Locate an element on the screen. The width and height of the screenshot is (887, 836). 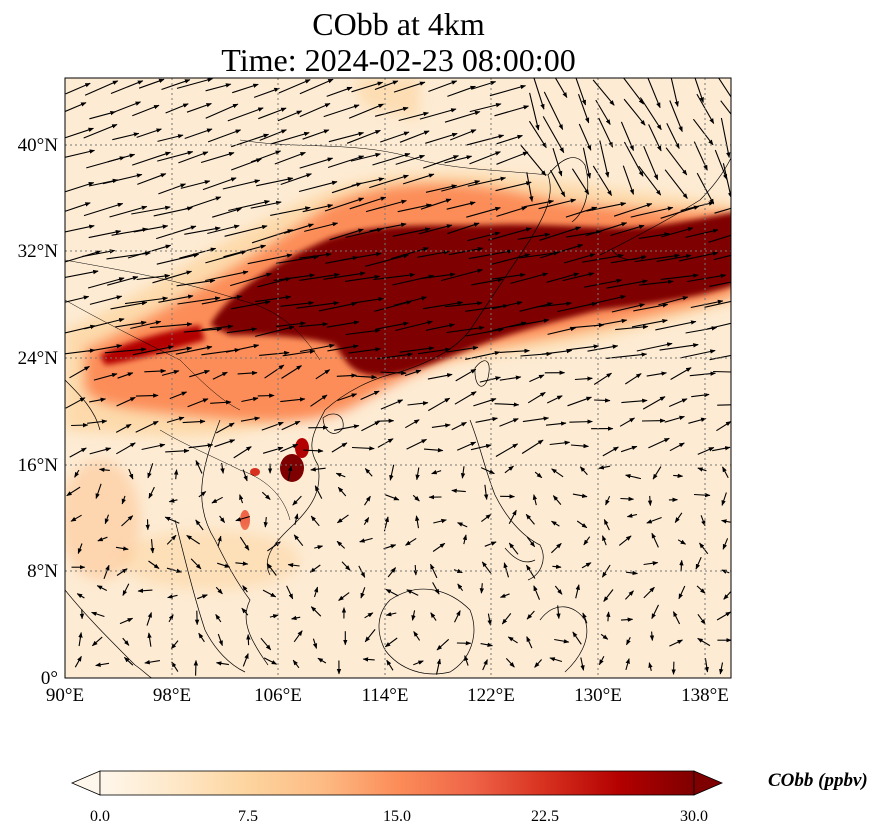
concentration-pale-south is located at coordinates (210, 560).